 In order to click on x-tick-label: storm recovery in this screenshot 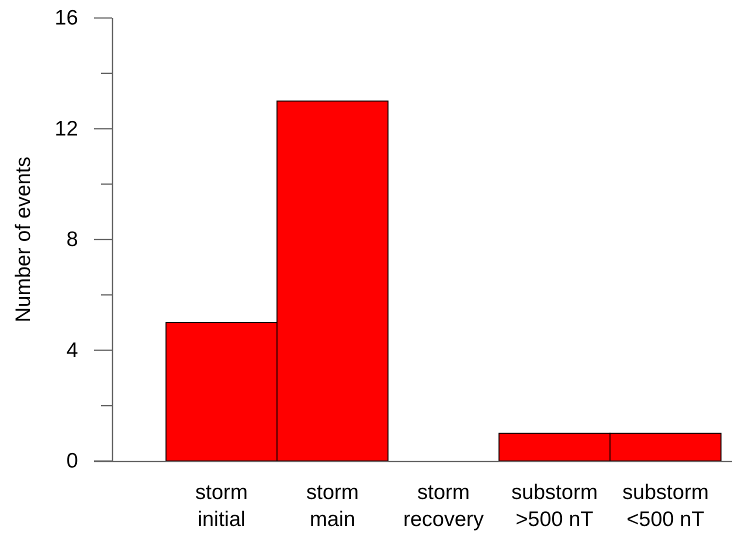, I will do `click(443, 506)`.